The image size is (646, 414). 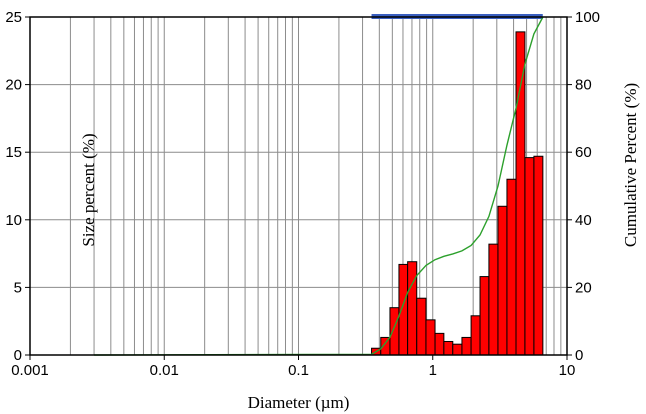 What do you see at coordinates (299, 402) in the screenshot?
I see `x-axis-title: Diameter (µm)` at bounding box center [299, 402].